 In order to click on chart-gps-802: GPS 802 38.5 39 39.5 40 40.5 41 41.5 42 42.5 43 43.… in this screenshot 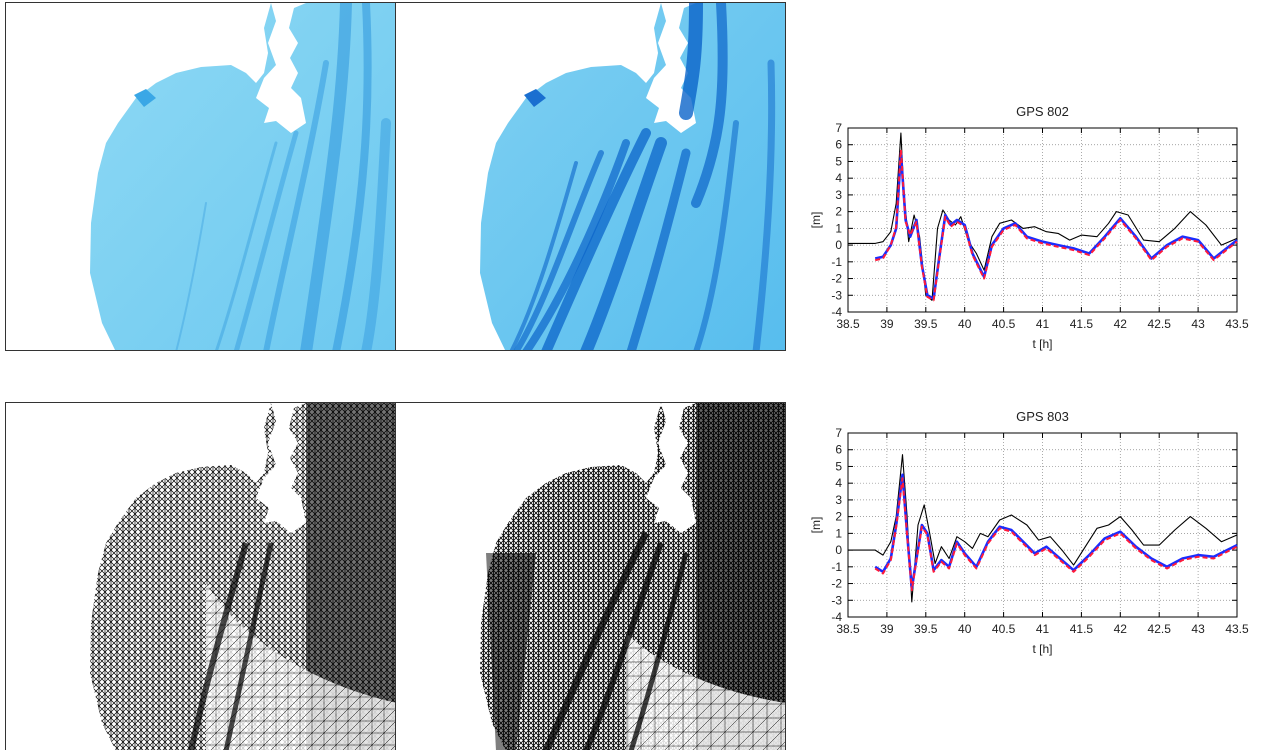, I will do `click(1032, 240)`.